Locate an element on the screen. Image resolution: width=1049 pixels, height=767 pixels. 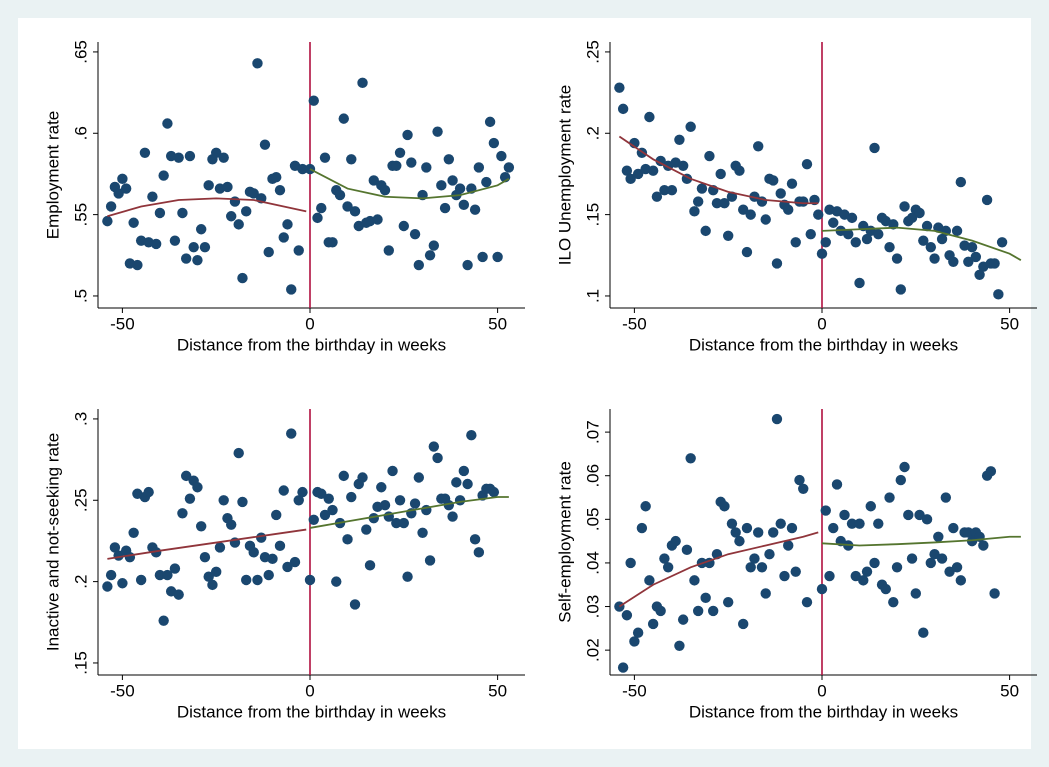
y-tick-label: .65 is located at coordinates (80, 52).